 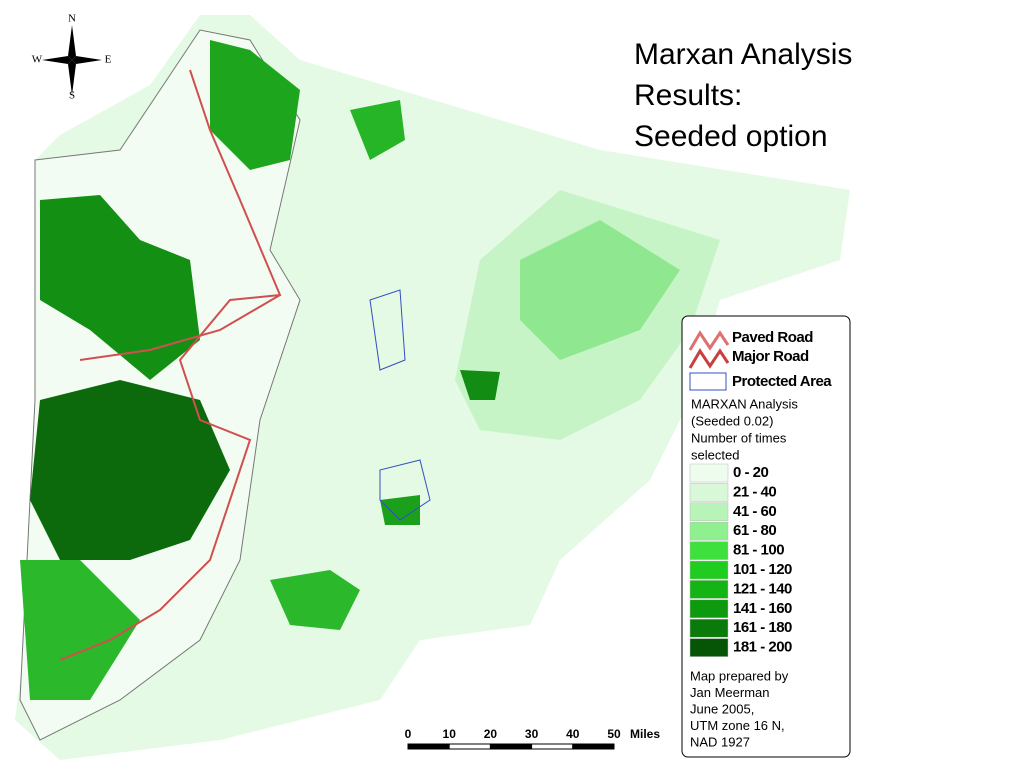 What do you see at coordinates (715, 454) in the screenshot?
I see `legend-heading: selected` at bounding box center [715, 454].